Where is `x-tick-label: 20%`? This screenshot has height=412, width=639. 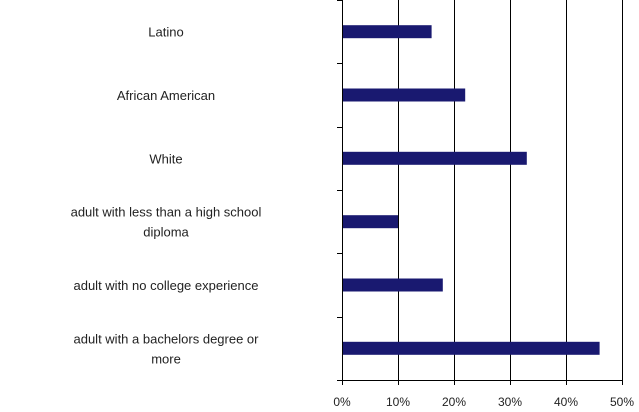
x-tick-label: 20% is located at coordinates (454, 402).